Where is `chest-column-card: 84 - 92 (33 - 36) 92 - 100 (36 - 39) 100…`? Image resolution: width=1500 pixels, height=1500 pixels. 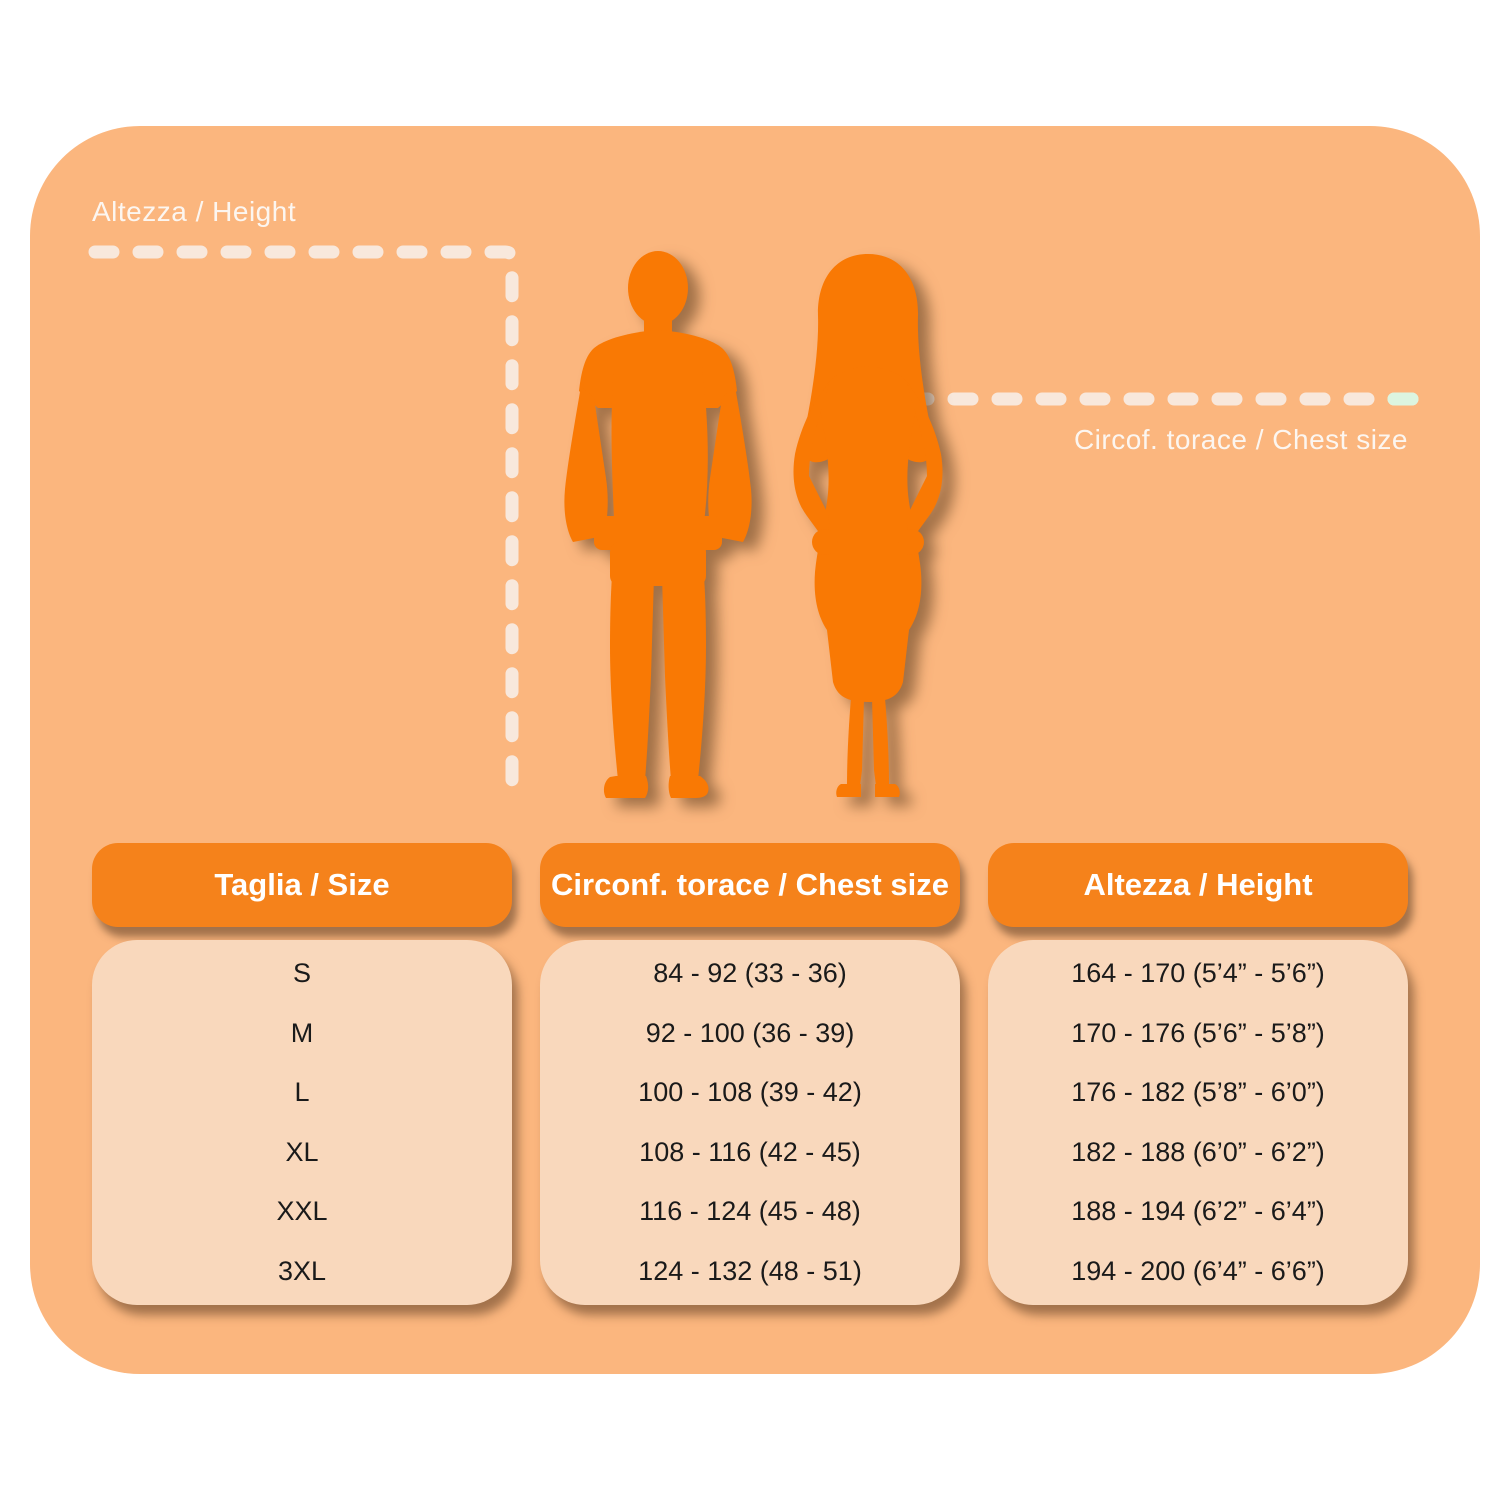 chest-column-card: 84 - 92 (33 - 36) 92 - 100 (36 - 39) 100… is located at coordinates (750, 1122).